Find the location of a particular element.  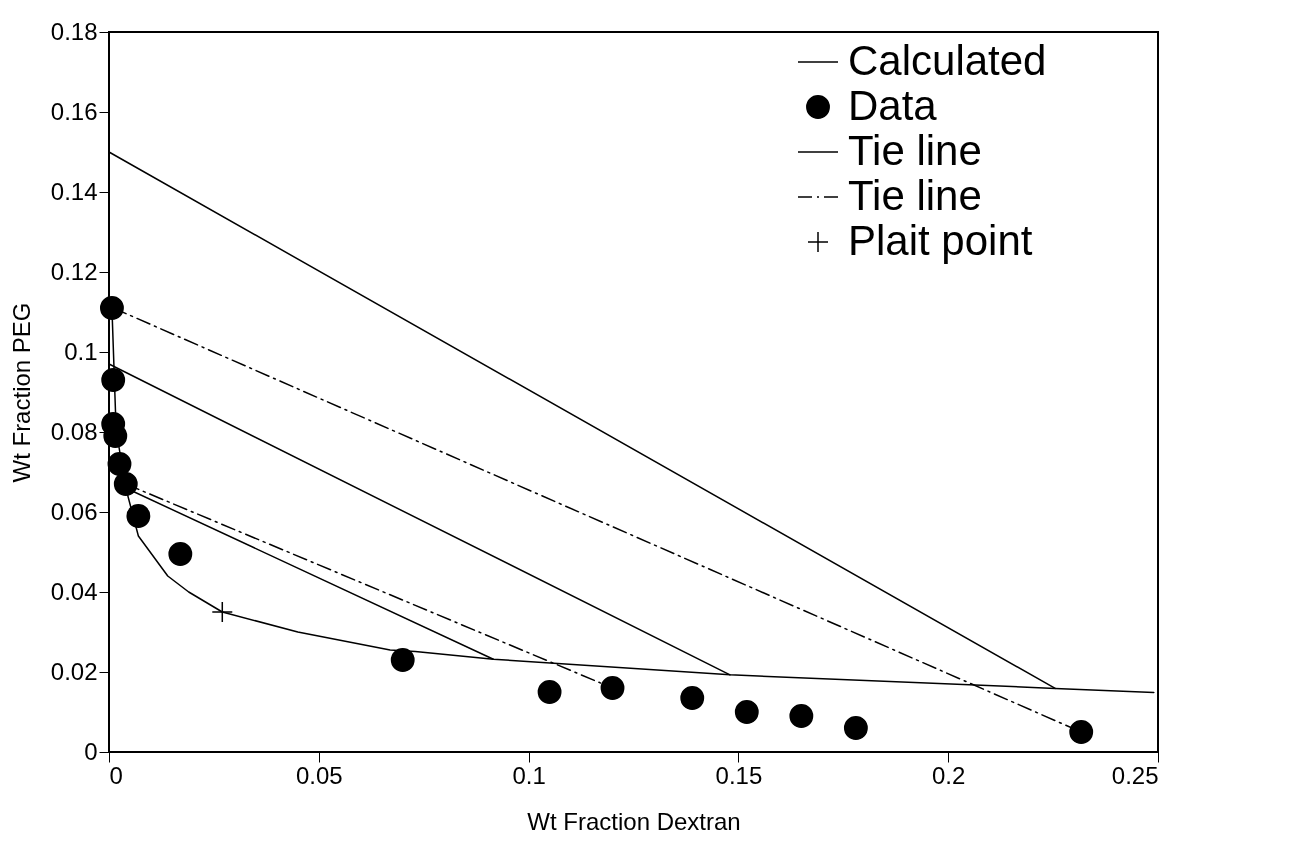

x-axis-title: Wt Fraction Dextran is located at coordinates (634, 821).